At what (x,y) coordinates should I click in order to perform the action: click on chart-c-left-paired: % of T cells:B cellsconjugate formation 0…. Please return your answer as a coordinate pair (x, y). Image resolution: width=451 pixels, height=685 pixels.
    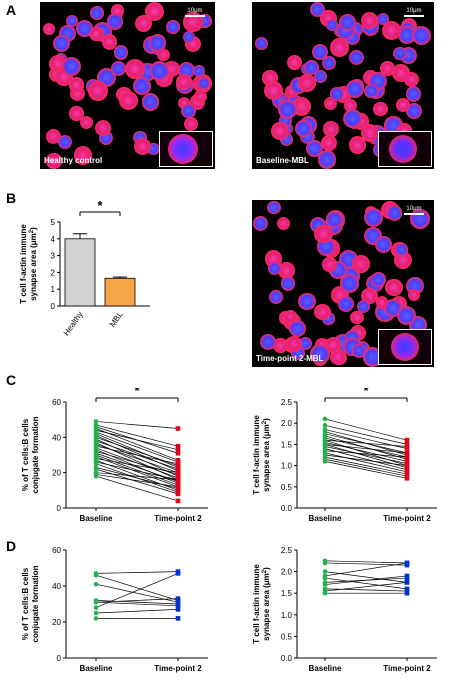
    Looking at the image, I should click on (114, 455).